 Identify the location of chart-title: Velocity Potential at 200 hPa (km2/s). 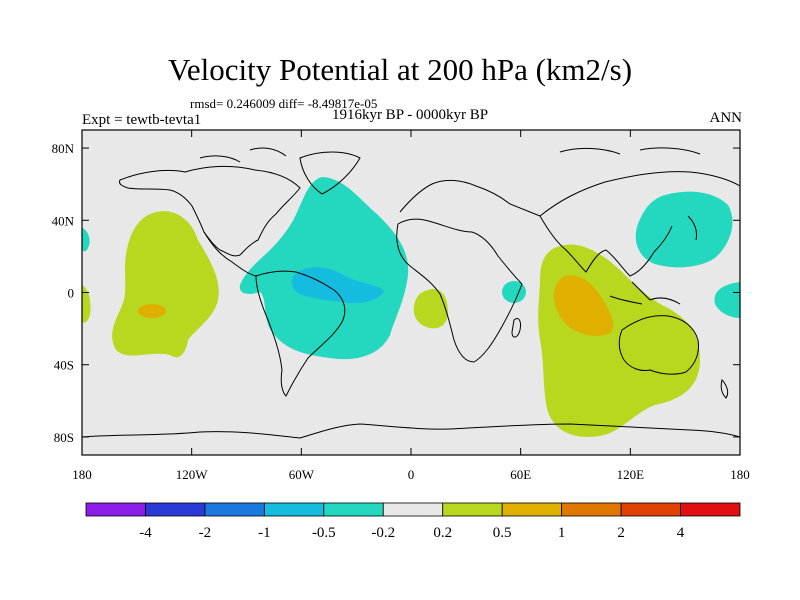
(400, 69).